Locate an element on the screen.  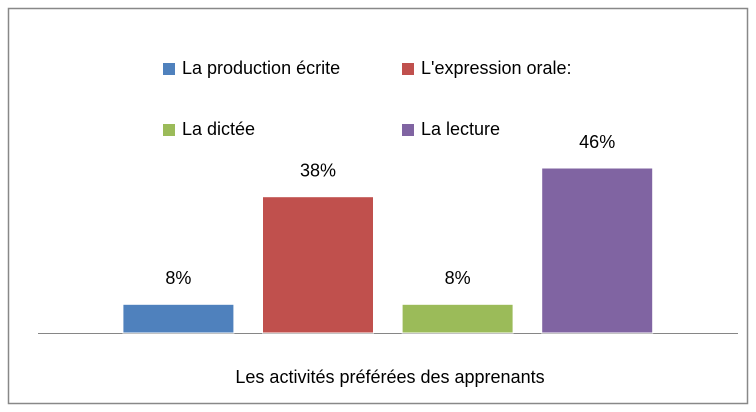
x-axis-label: Les activités préférées des apprenants is located at coordinates (389, 377).